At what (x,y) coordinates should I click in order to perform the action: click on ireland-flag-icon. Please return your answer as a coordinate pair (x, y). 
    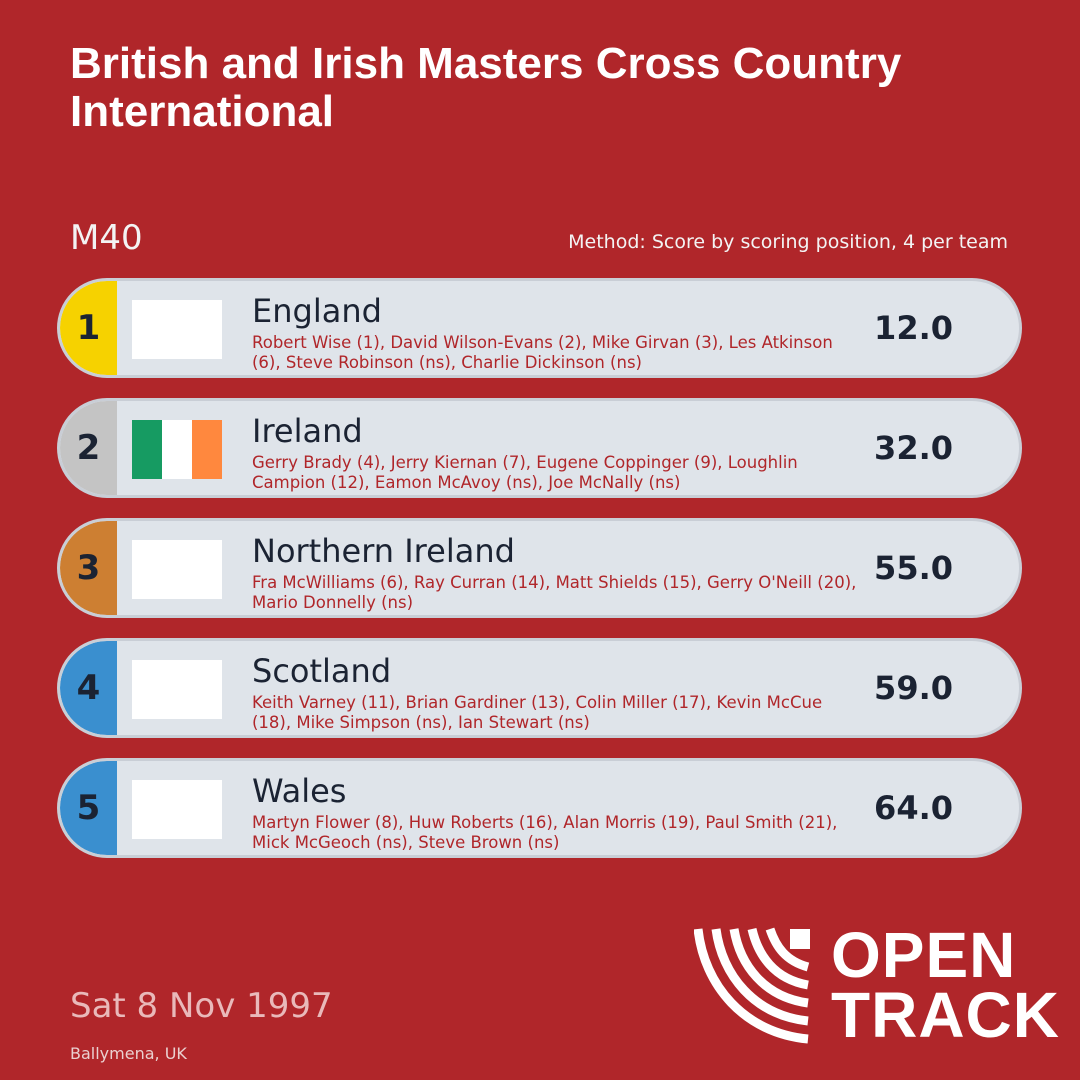
    Looking at the image, I should click on (177, 449).